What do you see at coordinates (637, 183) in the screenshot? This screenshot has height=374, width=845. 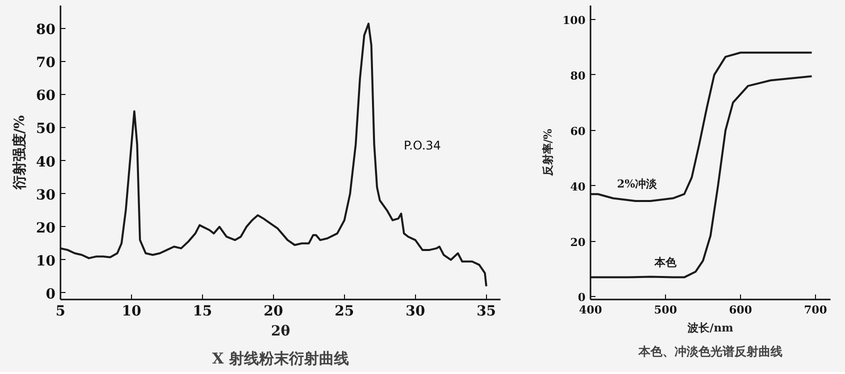 I see `series-label: 2%冲淡` at bounding box center [637, 183].